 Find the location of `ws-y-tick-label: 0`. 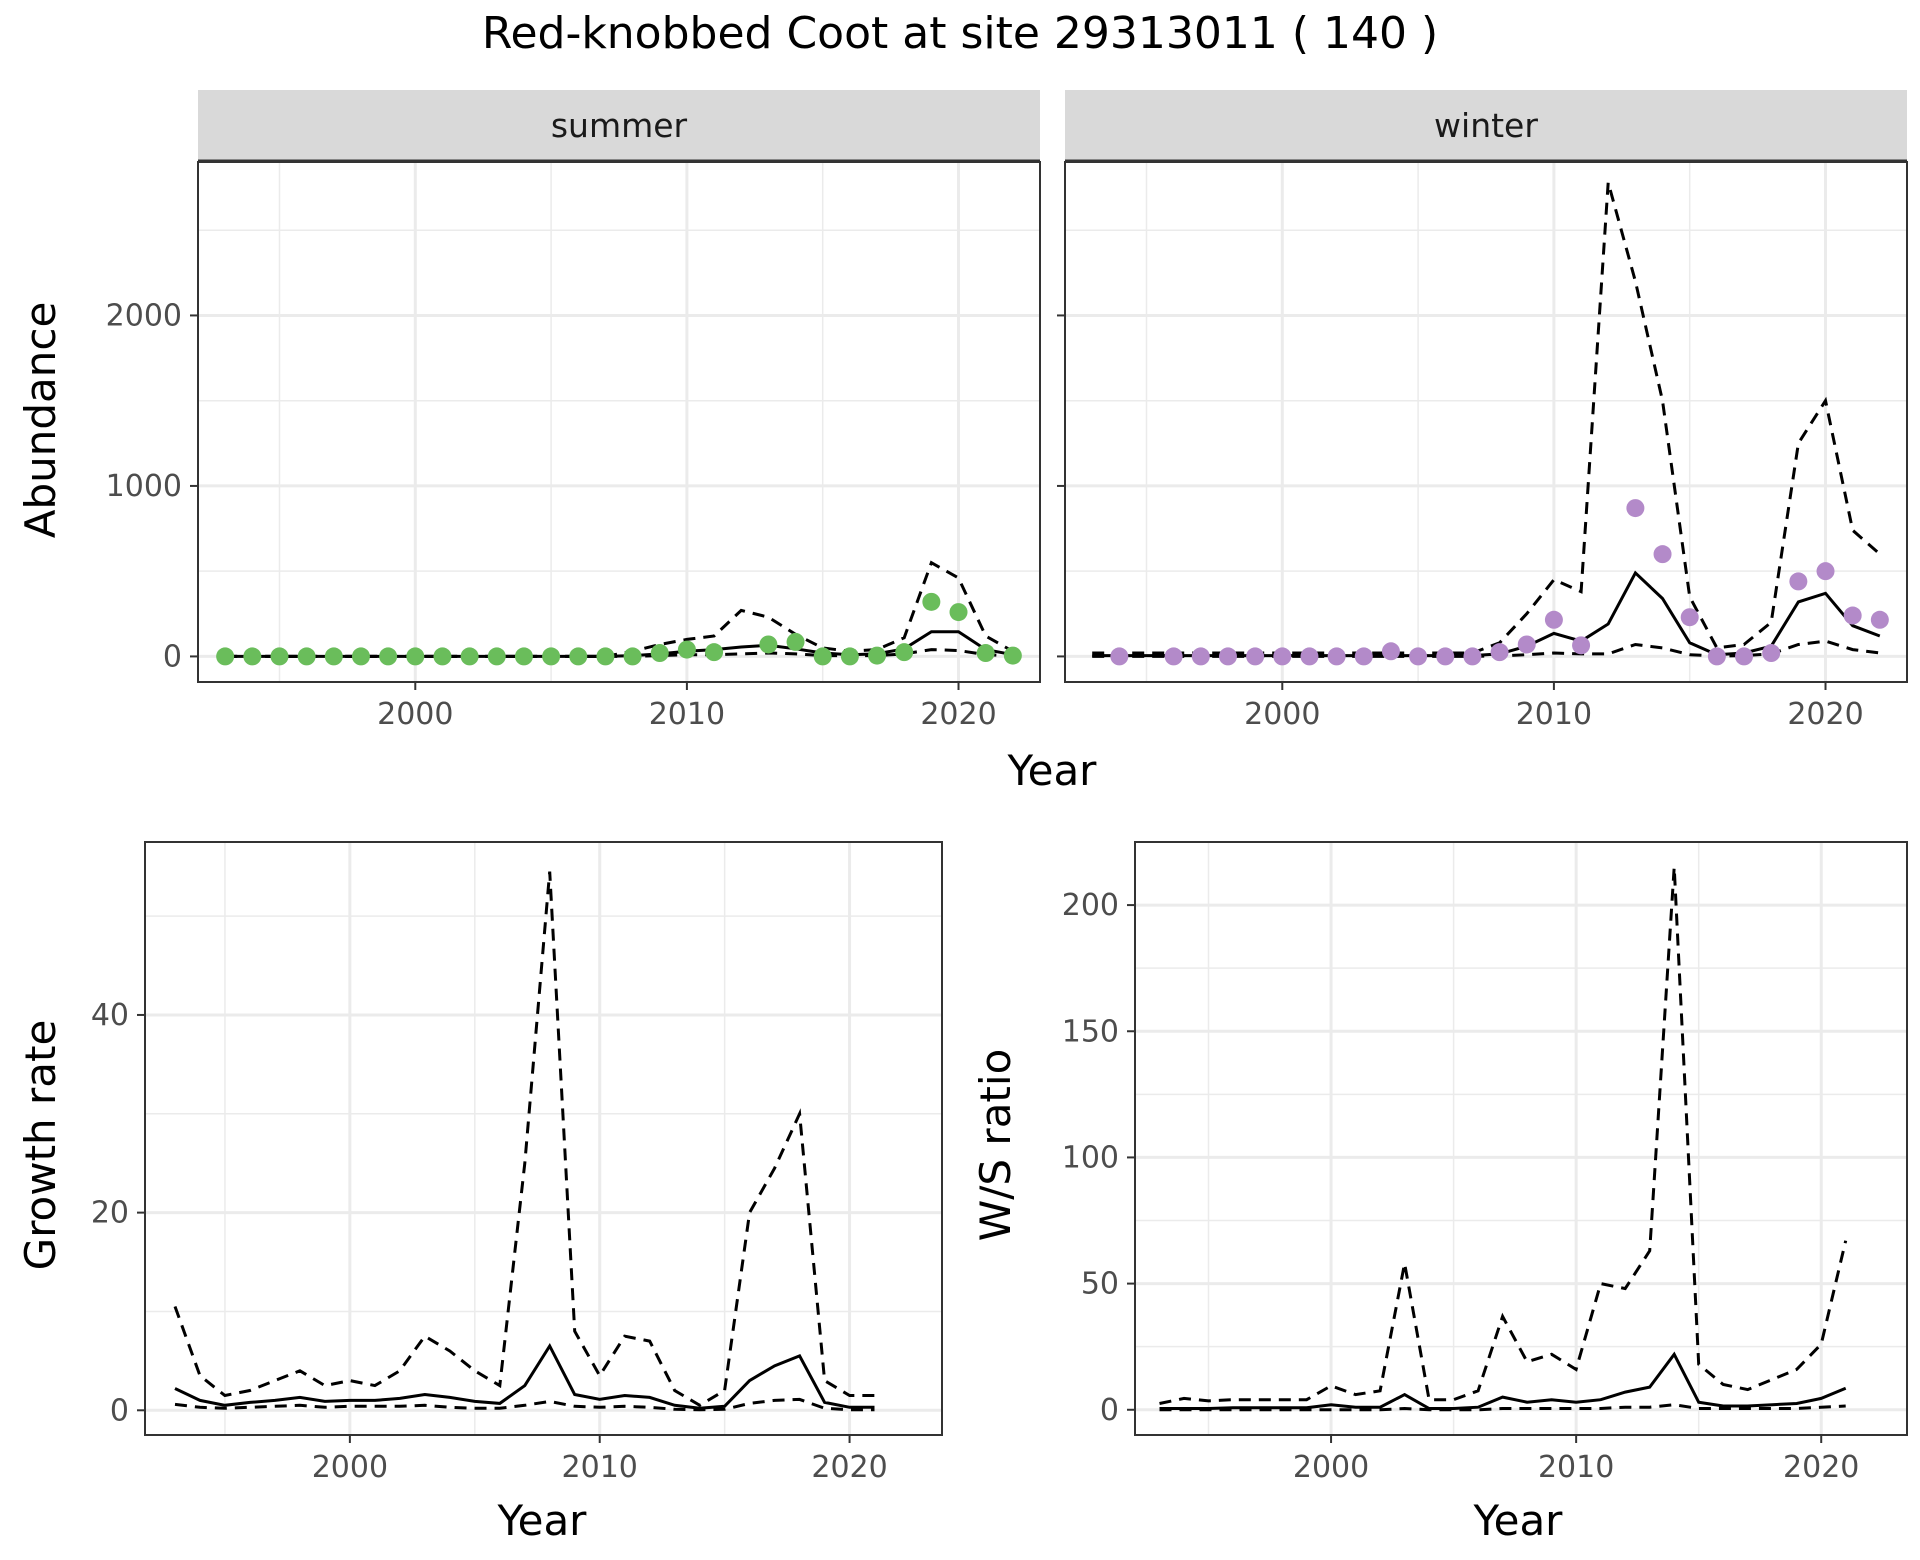

ws-y-tick-label: 0 is located at coordinates (1109, 1410).